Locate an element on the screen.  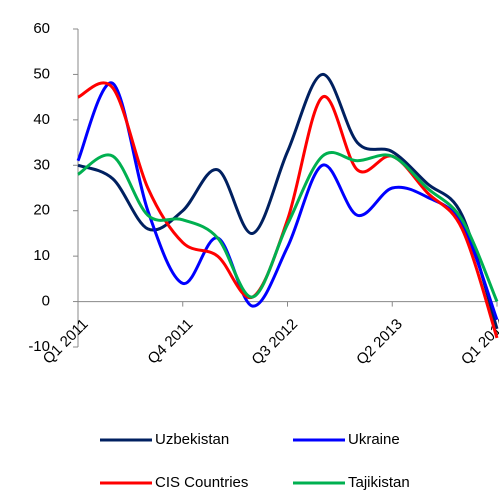
y-tick-label: 30 is located at coordinates (41, 164).